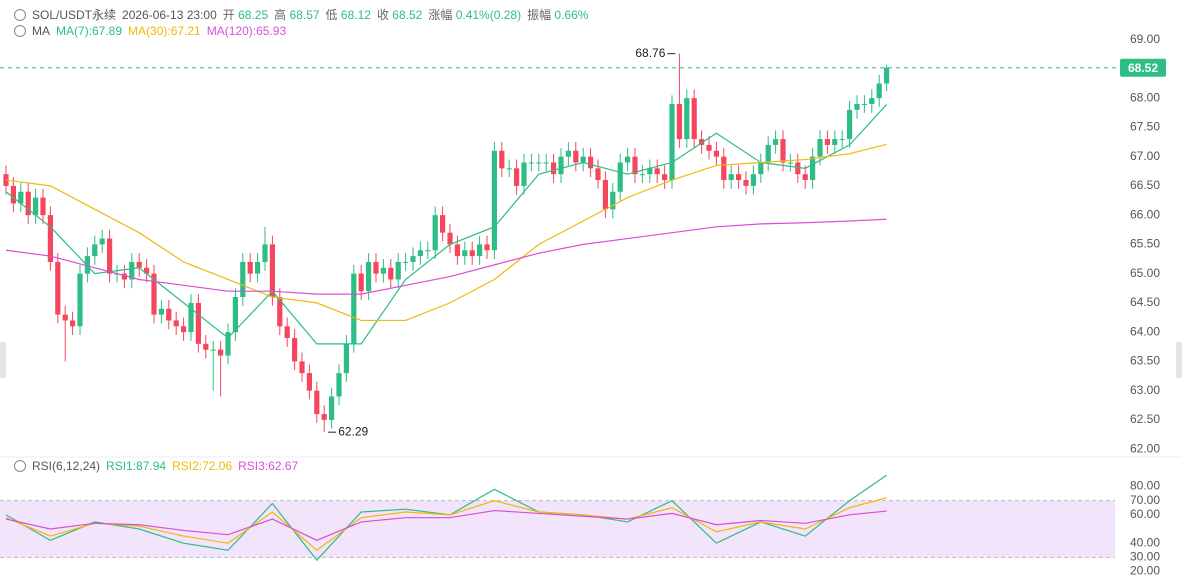  What do you see at coordinates (382, 15) in the screenshot?
I see `close-label: 收` at bounding box center [382, 15].